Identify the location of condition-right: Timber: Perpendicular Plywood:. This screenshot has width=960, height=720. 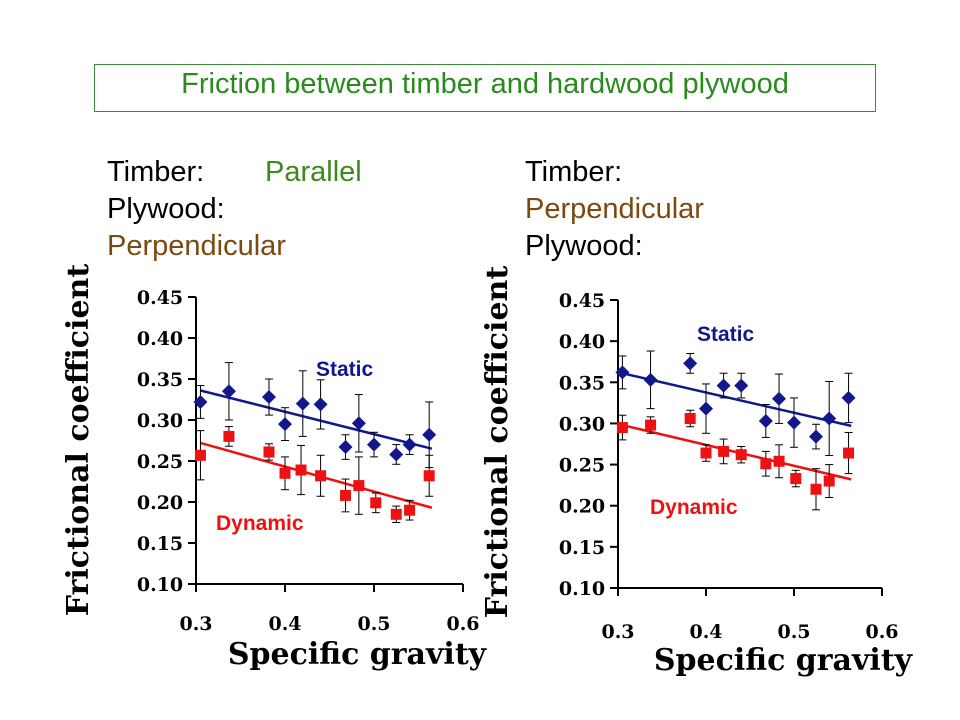
(614, 209).